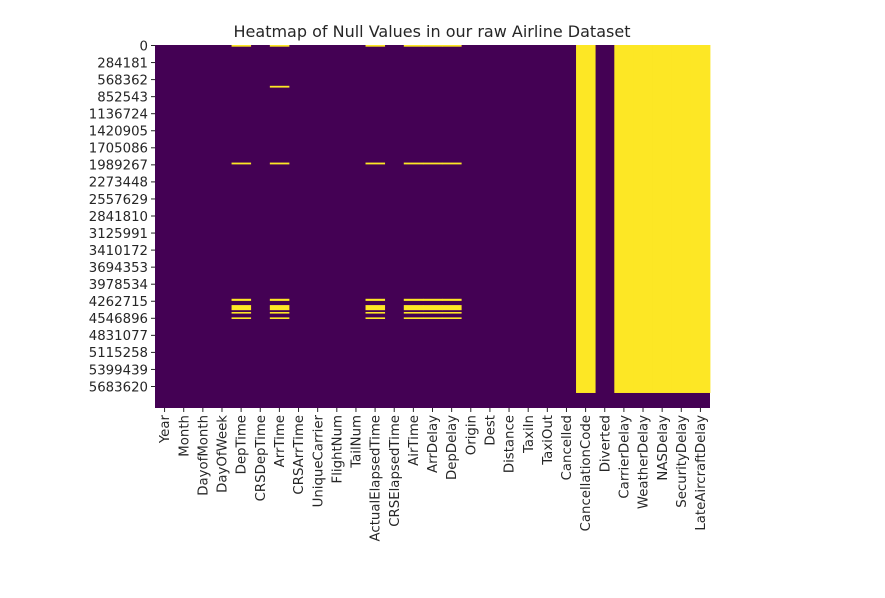 This screenshot has width=885, height=598. What do you see at coordinates (118, 268) in the screenshot?
I see `y-tick-label: 3694353` at bounding box center [118, 268].